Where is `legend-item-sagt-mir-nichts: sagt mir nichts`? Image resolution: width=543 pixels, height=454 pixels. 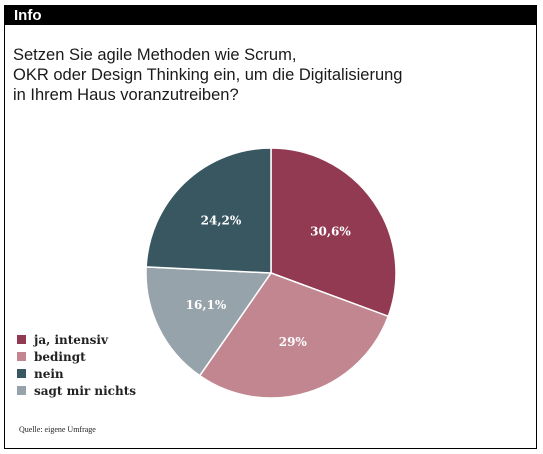 legend-item-sagt-mir-nichts: sagt mir nichts is located at coordinates (76, 390).